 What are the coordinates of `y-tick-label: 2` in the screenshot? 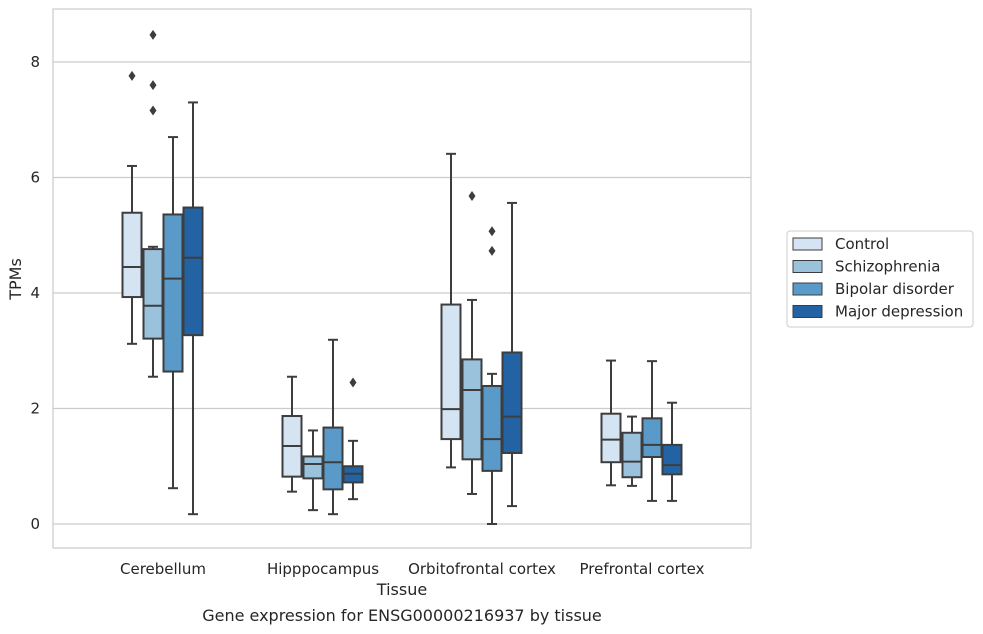 It's located at (35, 409).